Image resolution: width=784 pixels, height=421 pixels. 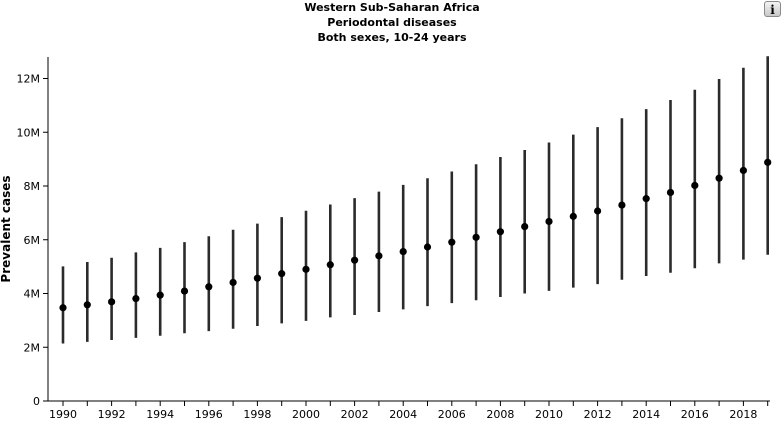 I want to click on title-cause: Periodontal diseases, so click(x=392, y=22).